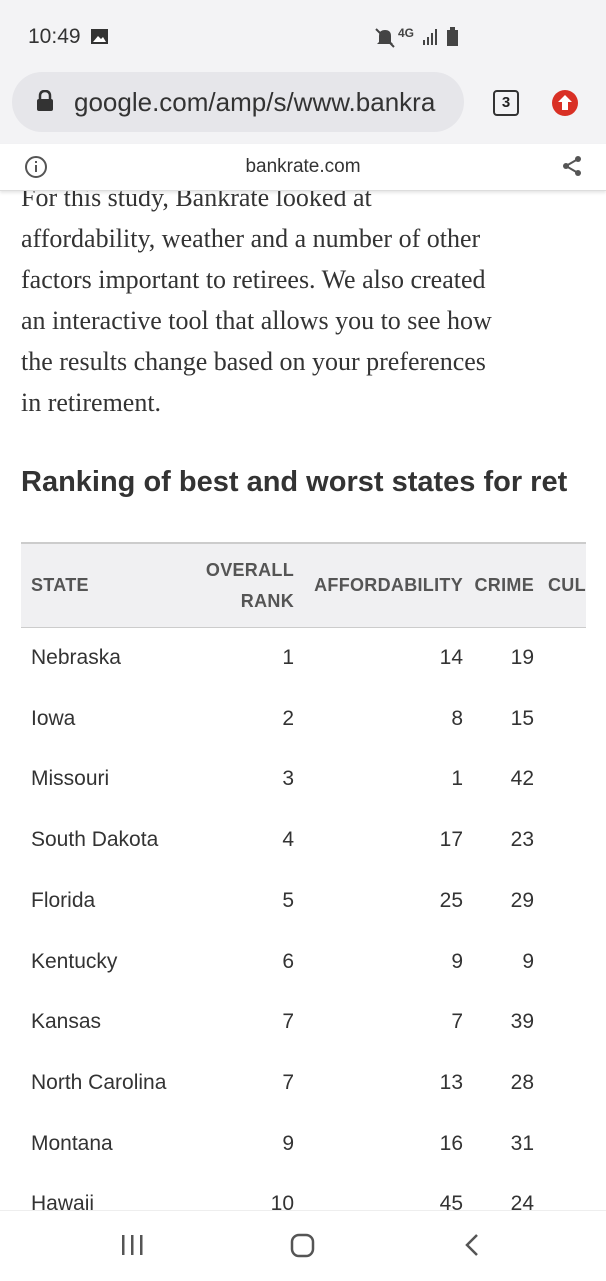 This screenshot has height=1281, width=606. Describe the element at coordinates (133, 1245) in the screenshot. I see `recents-button` at that location.